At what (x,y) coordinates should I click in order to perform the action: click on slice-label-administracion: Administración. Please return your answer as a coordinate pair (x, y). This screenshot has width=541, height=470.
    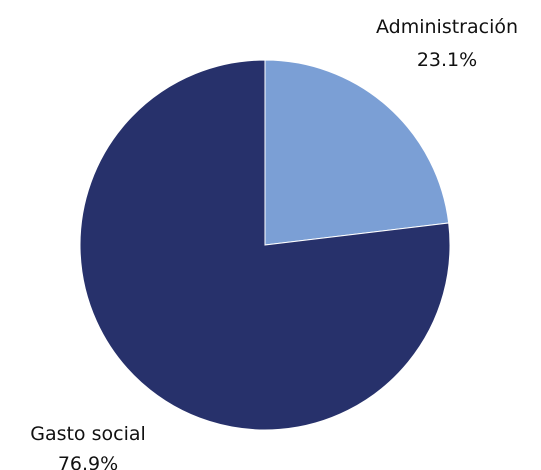
    Looking at the image, I should click on (447, 27).